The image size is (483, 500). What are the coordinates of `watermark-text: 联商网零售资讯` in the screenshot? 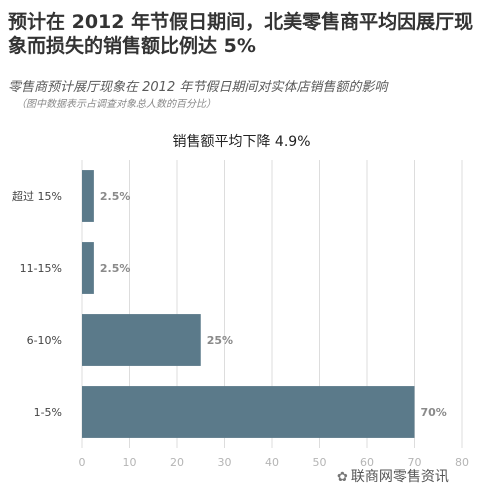 It's located at (399, 477).